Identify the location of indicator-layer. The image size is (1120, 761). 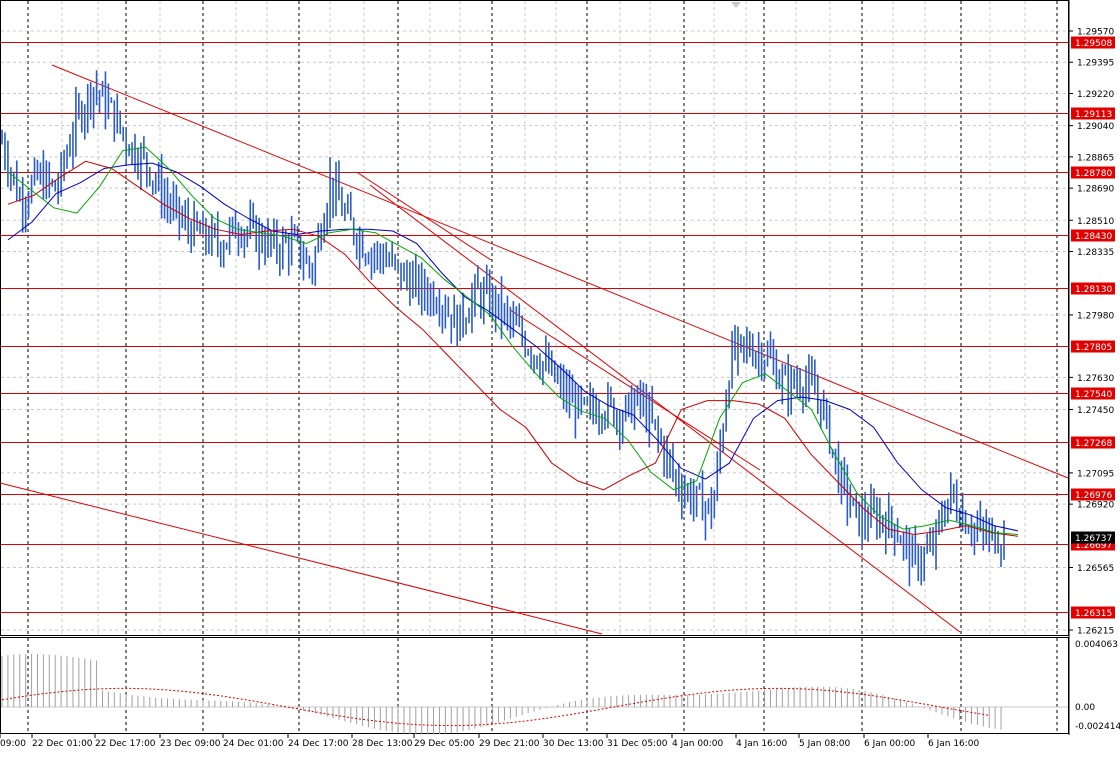
(534, 694).